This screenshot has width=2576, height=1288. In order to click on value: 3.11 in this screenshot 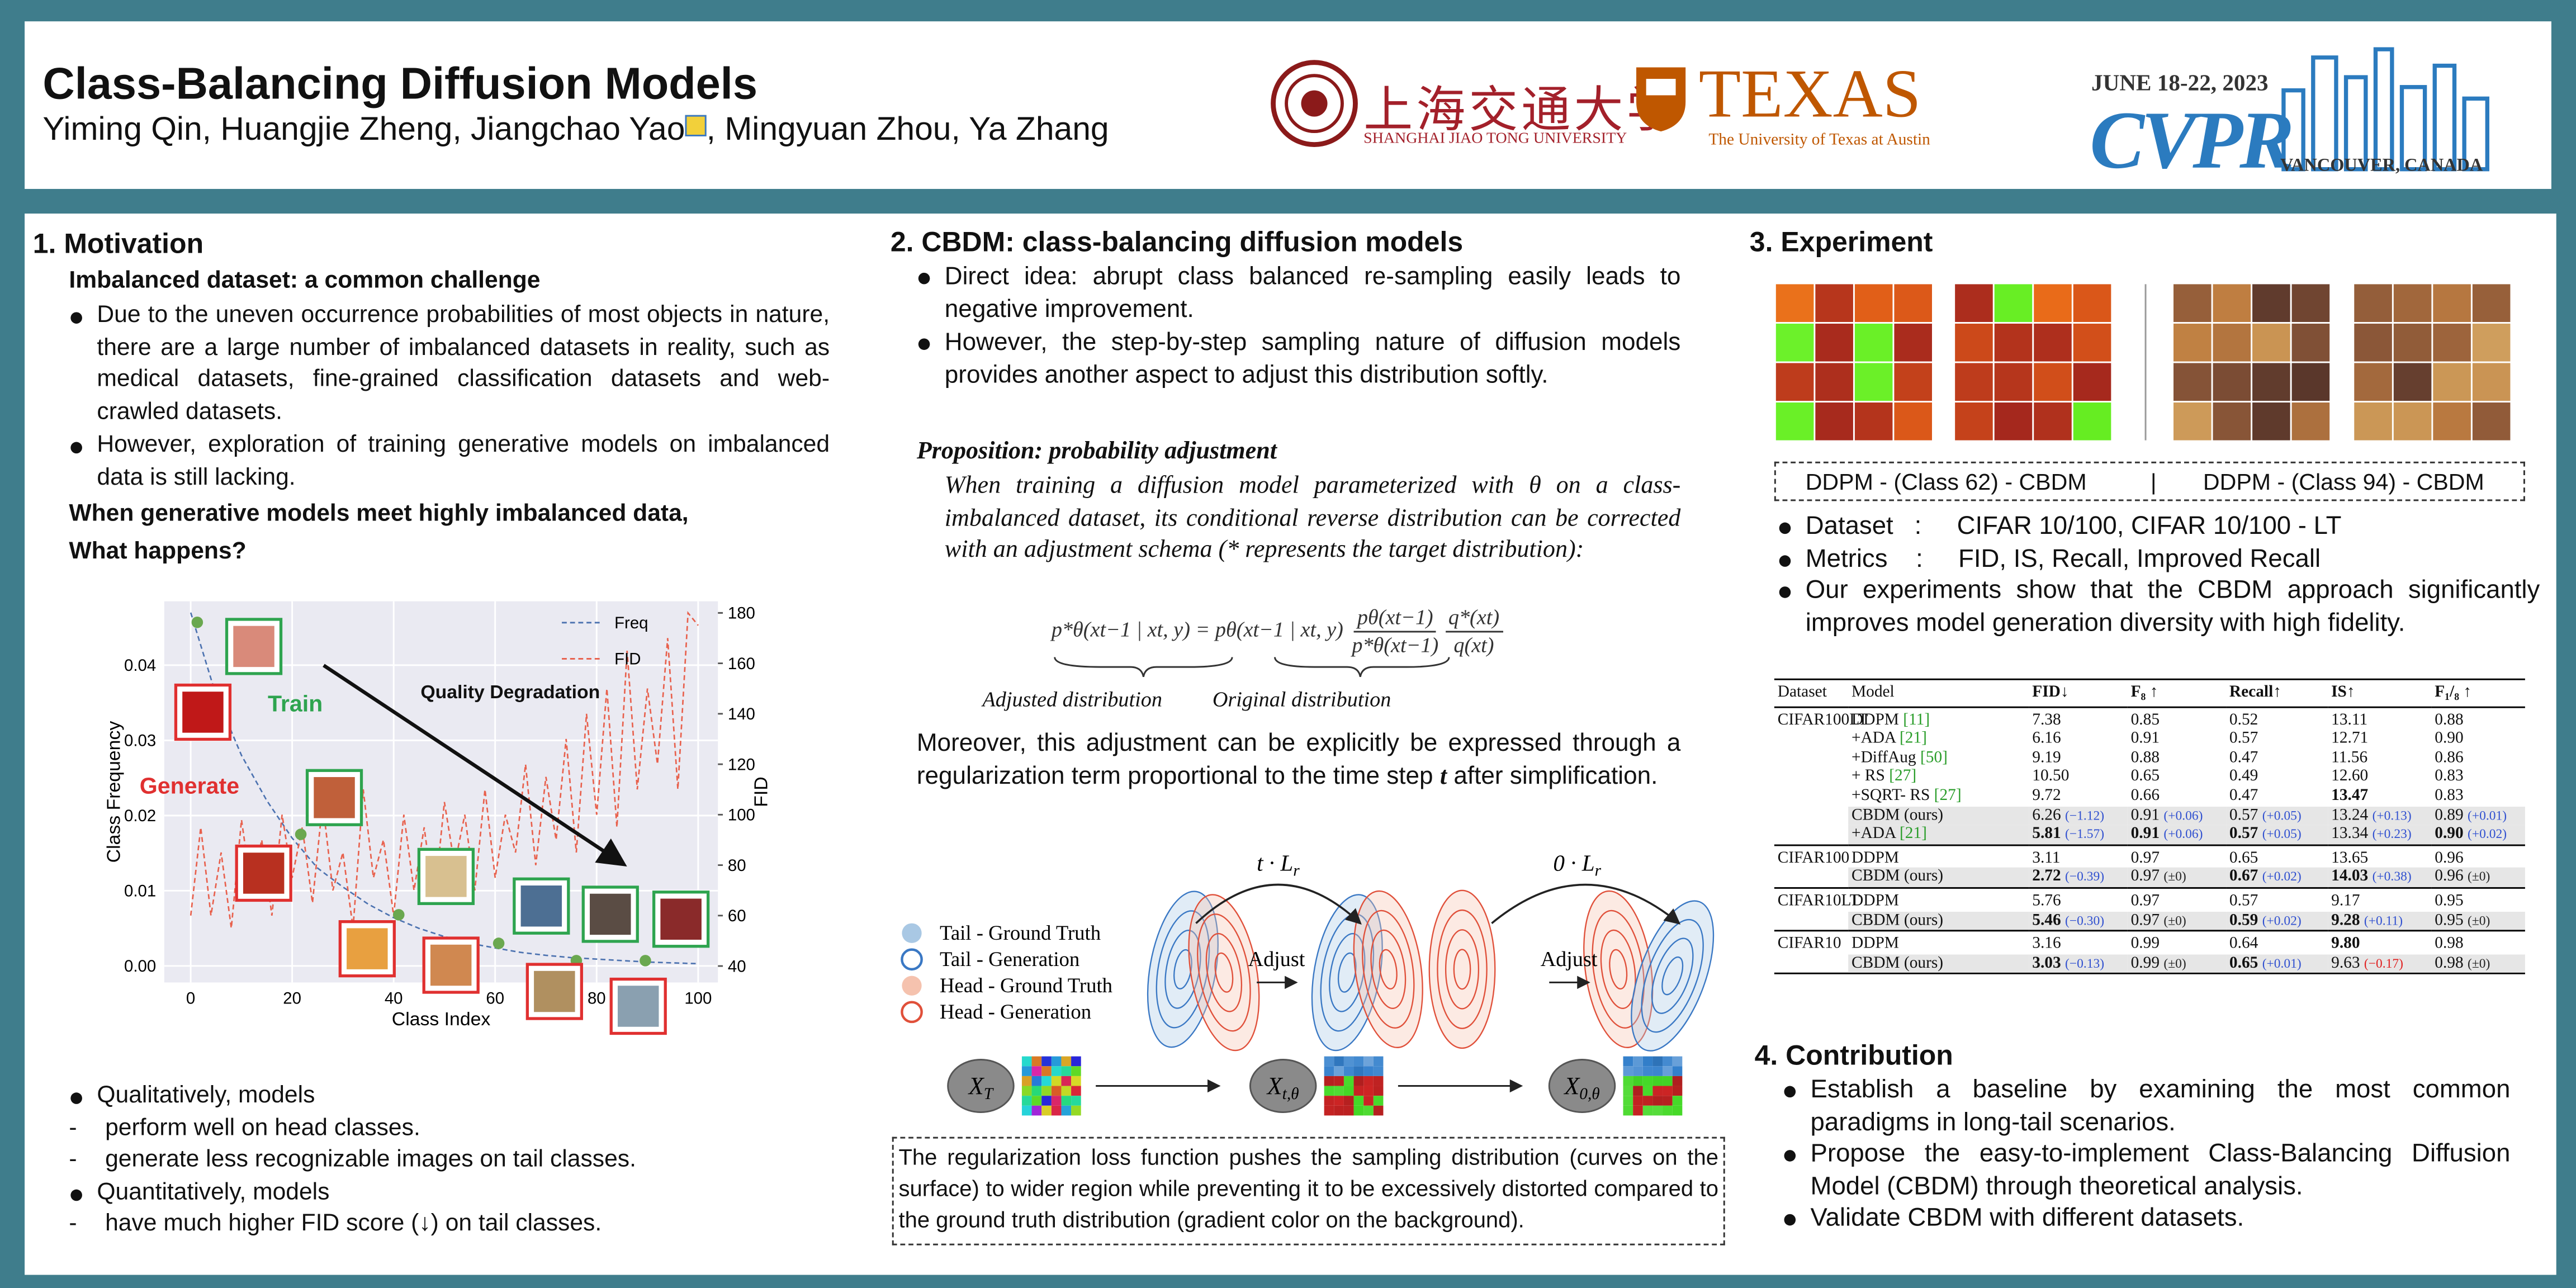, I will do `click(2046, 858)`.